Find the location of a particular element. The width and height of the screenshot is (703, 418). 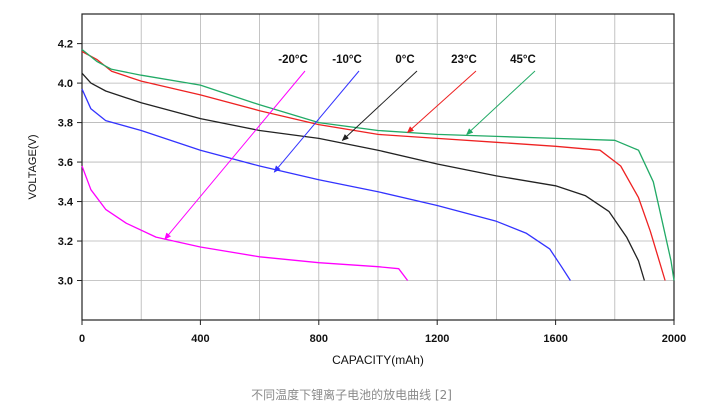

annotation-label: 23°C is located at coordinates (464, 60).